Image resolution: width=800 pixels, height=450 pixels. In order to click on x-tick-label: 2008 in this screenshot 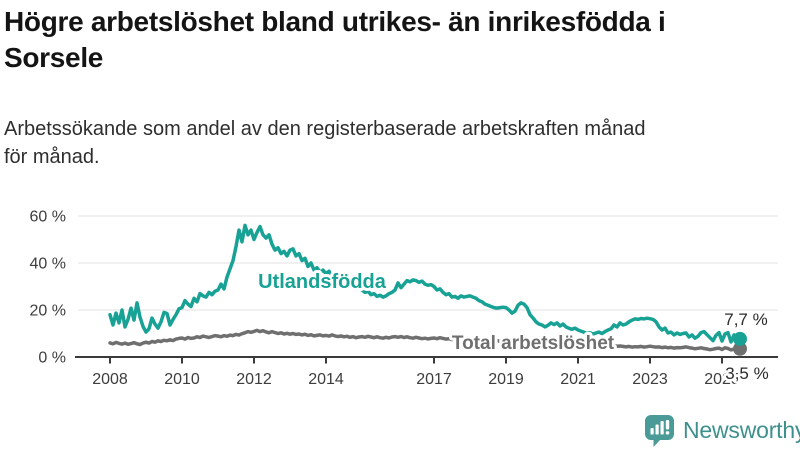, I will do `click(110, 379)`.